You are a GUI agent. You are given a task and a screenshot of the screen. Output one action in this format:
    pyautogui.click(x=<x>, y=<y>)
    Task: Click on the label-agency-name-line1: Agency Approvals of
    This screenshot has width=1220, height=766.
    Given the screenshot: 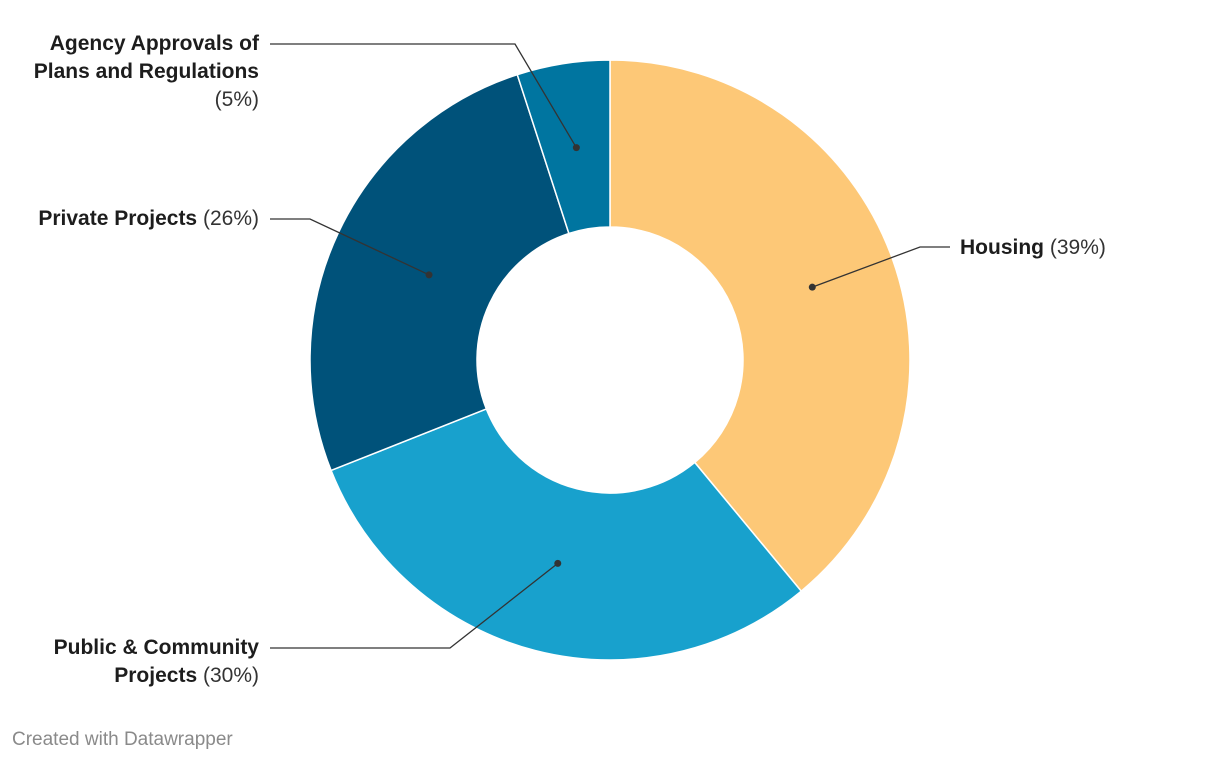 What is the action you would take?
    pyautogui.click(x=154, y=43)
    